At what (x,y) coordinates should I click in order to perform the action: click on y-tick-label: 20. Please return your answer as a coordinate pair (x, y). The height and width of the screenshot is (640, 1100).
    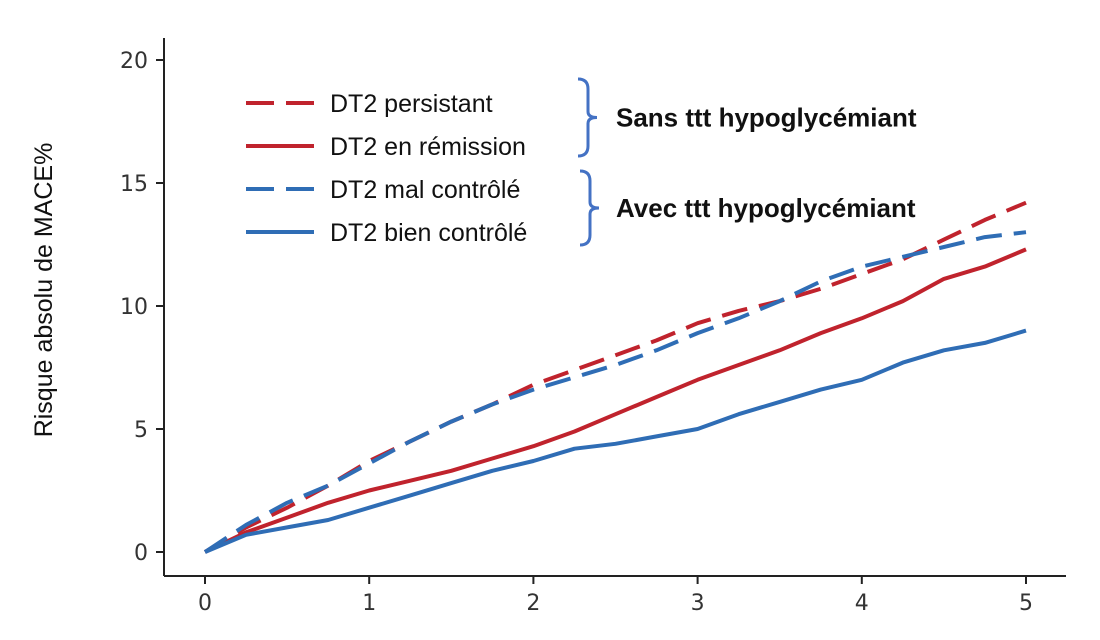
    Looking at the image, I should click on (134, 61).